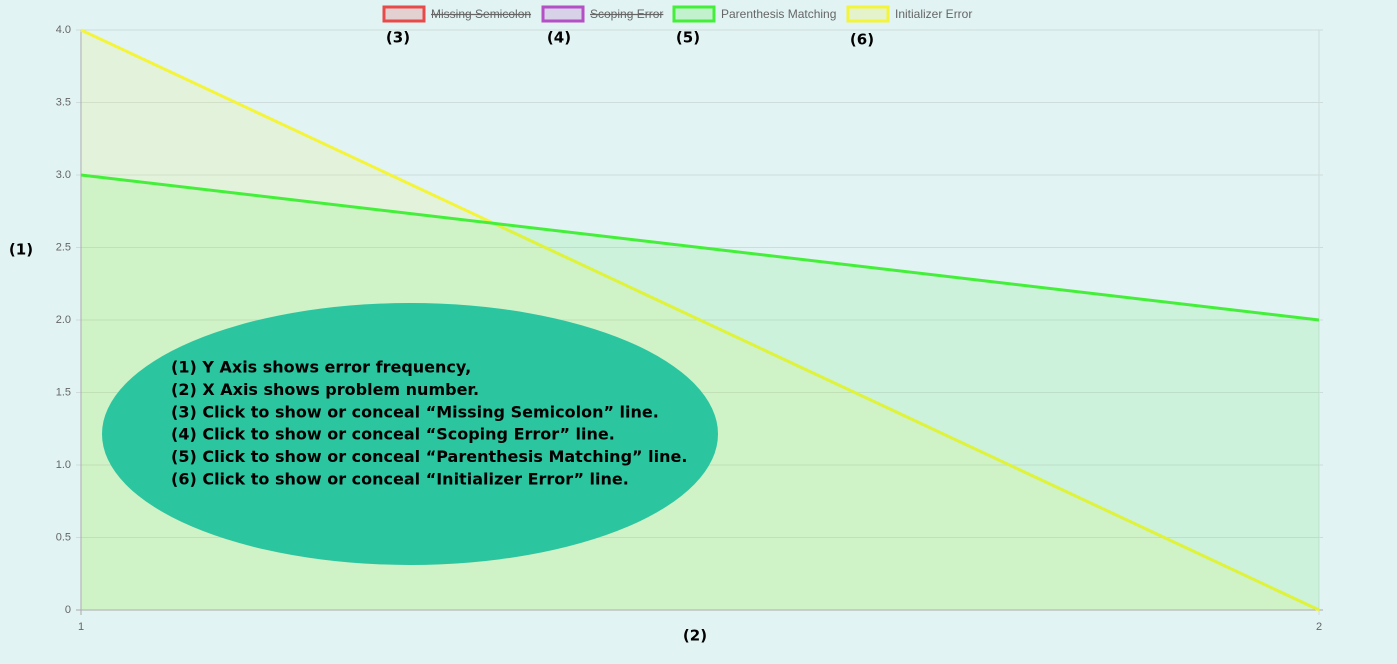 This screenshot has height=664, width=1397. I want to click on y-tick-label: 2.0, so click(63, 320).